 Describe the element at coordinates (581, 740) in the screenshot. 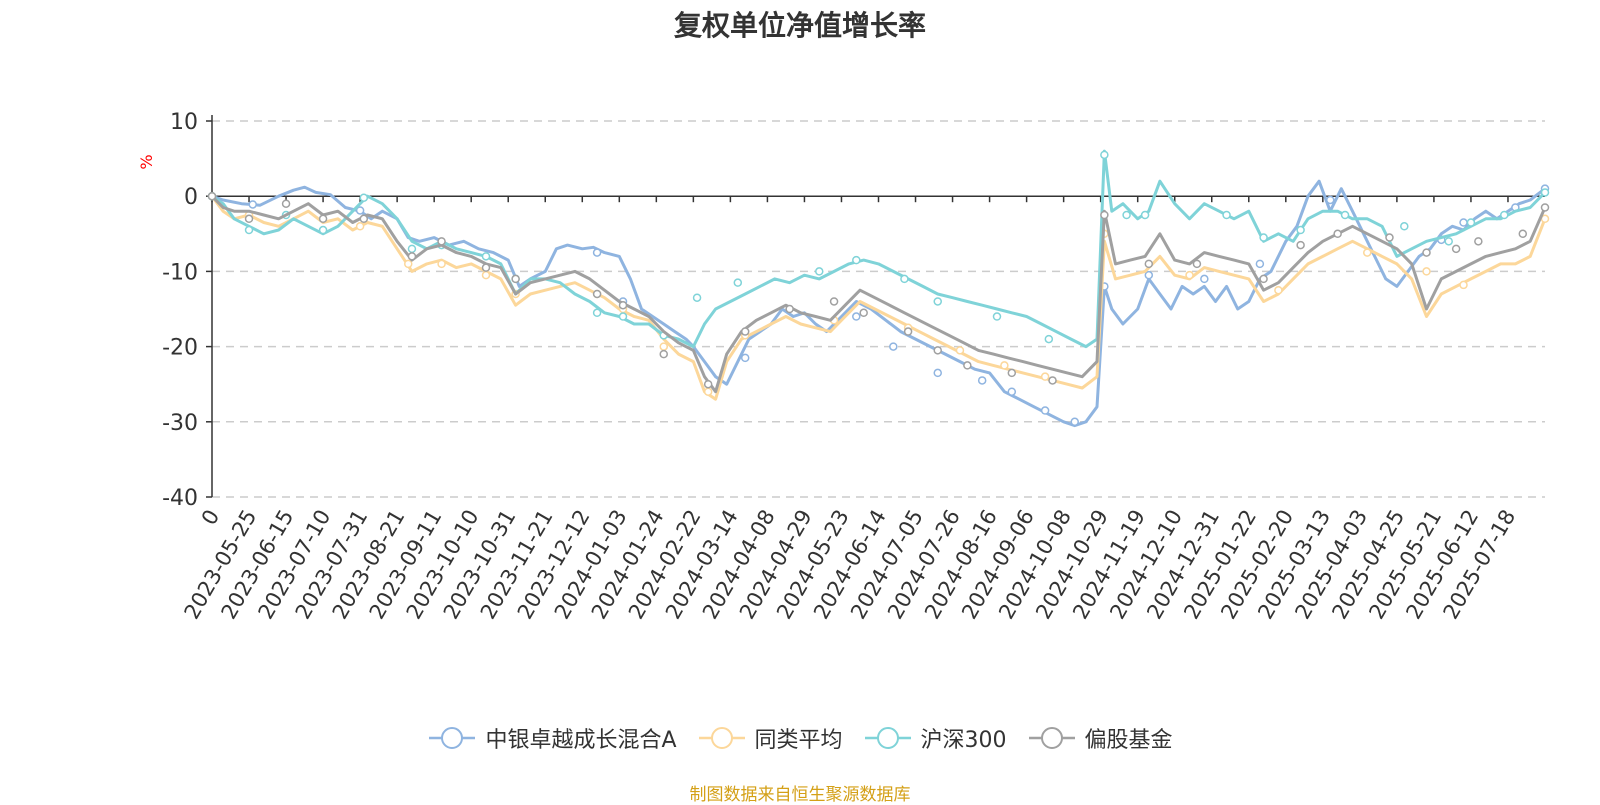

I see `legend-label: 中银卓越成长混合A` at that location.